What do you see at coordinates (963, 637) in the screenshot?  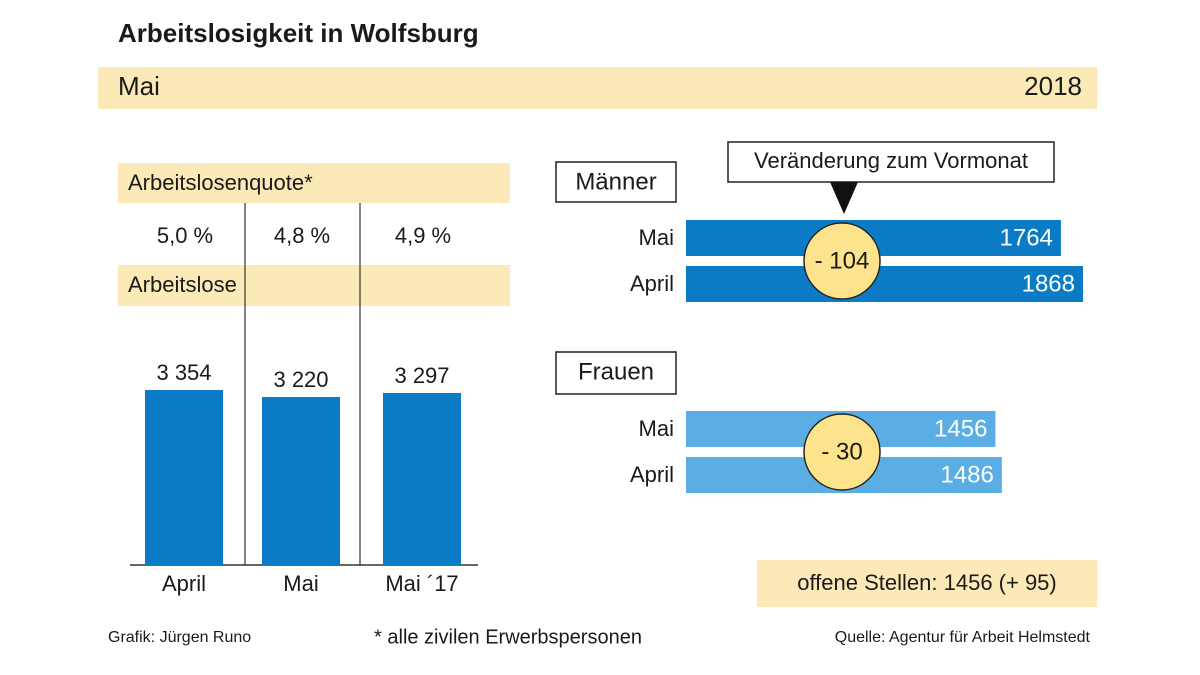 I see `source: Quelle: Agentur für Arbeit Helmstedt` at bounding box center [963, 637].